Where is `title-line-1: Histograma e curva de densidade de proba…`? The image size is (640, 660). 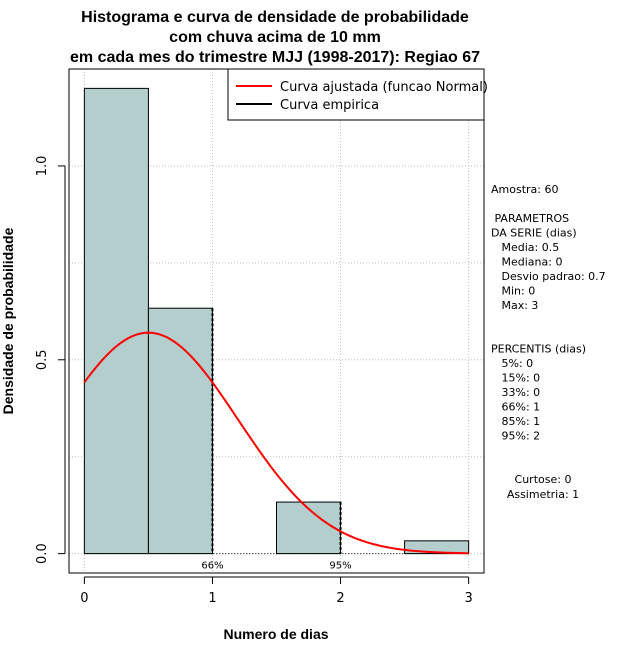 title-line-1: Histograma e curva de densidade de proba… is located at coordinates (275, 17).